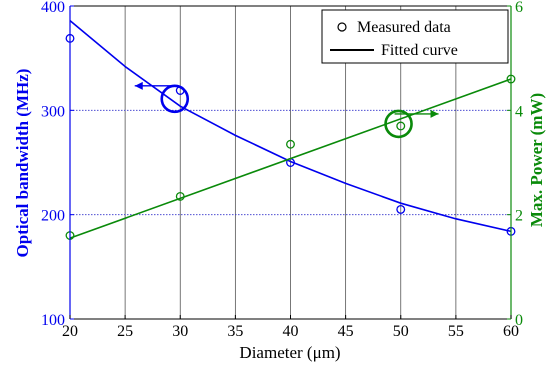  Describe the element at coordinates (456, 331) in the screenshot. I see `x-tick-label: 55` at that location.